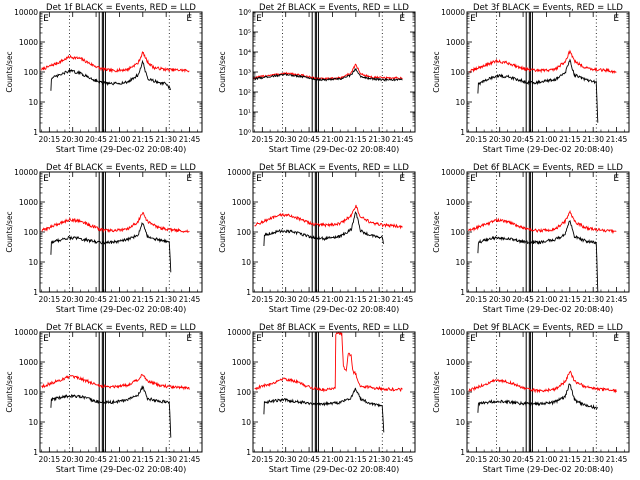 The image size is (640, 480). I want to click on panel-title: Det 6f BLACK = Events, RED = LLD, so click(548, 168).